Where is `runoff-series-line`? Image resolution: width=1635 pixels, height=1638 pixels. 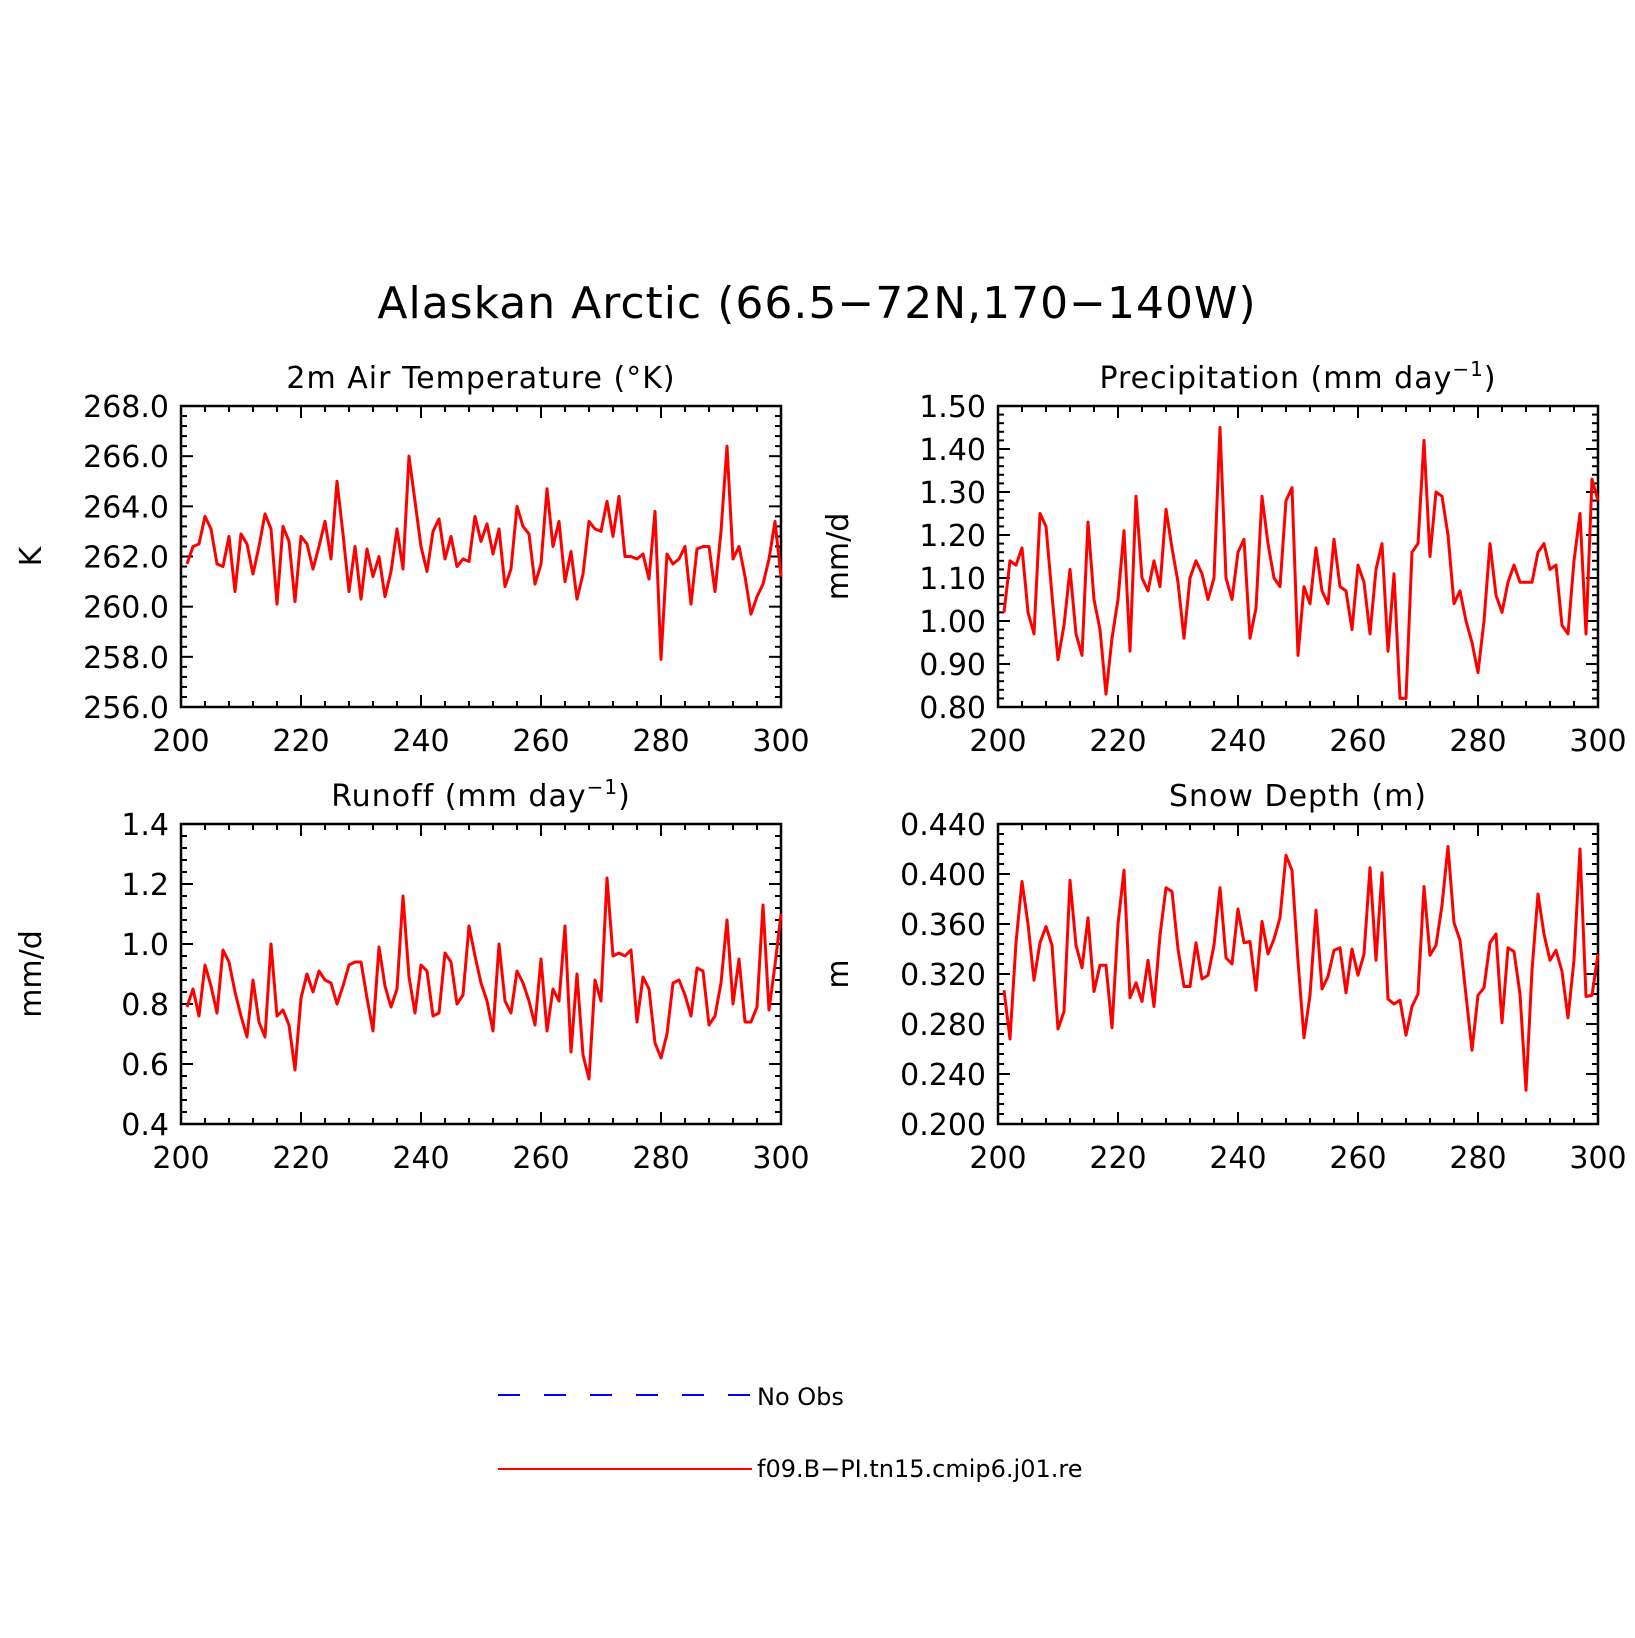
runoff-series-line is located at coordinates (484, 978).